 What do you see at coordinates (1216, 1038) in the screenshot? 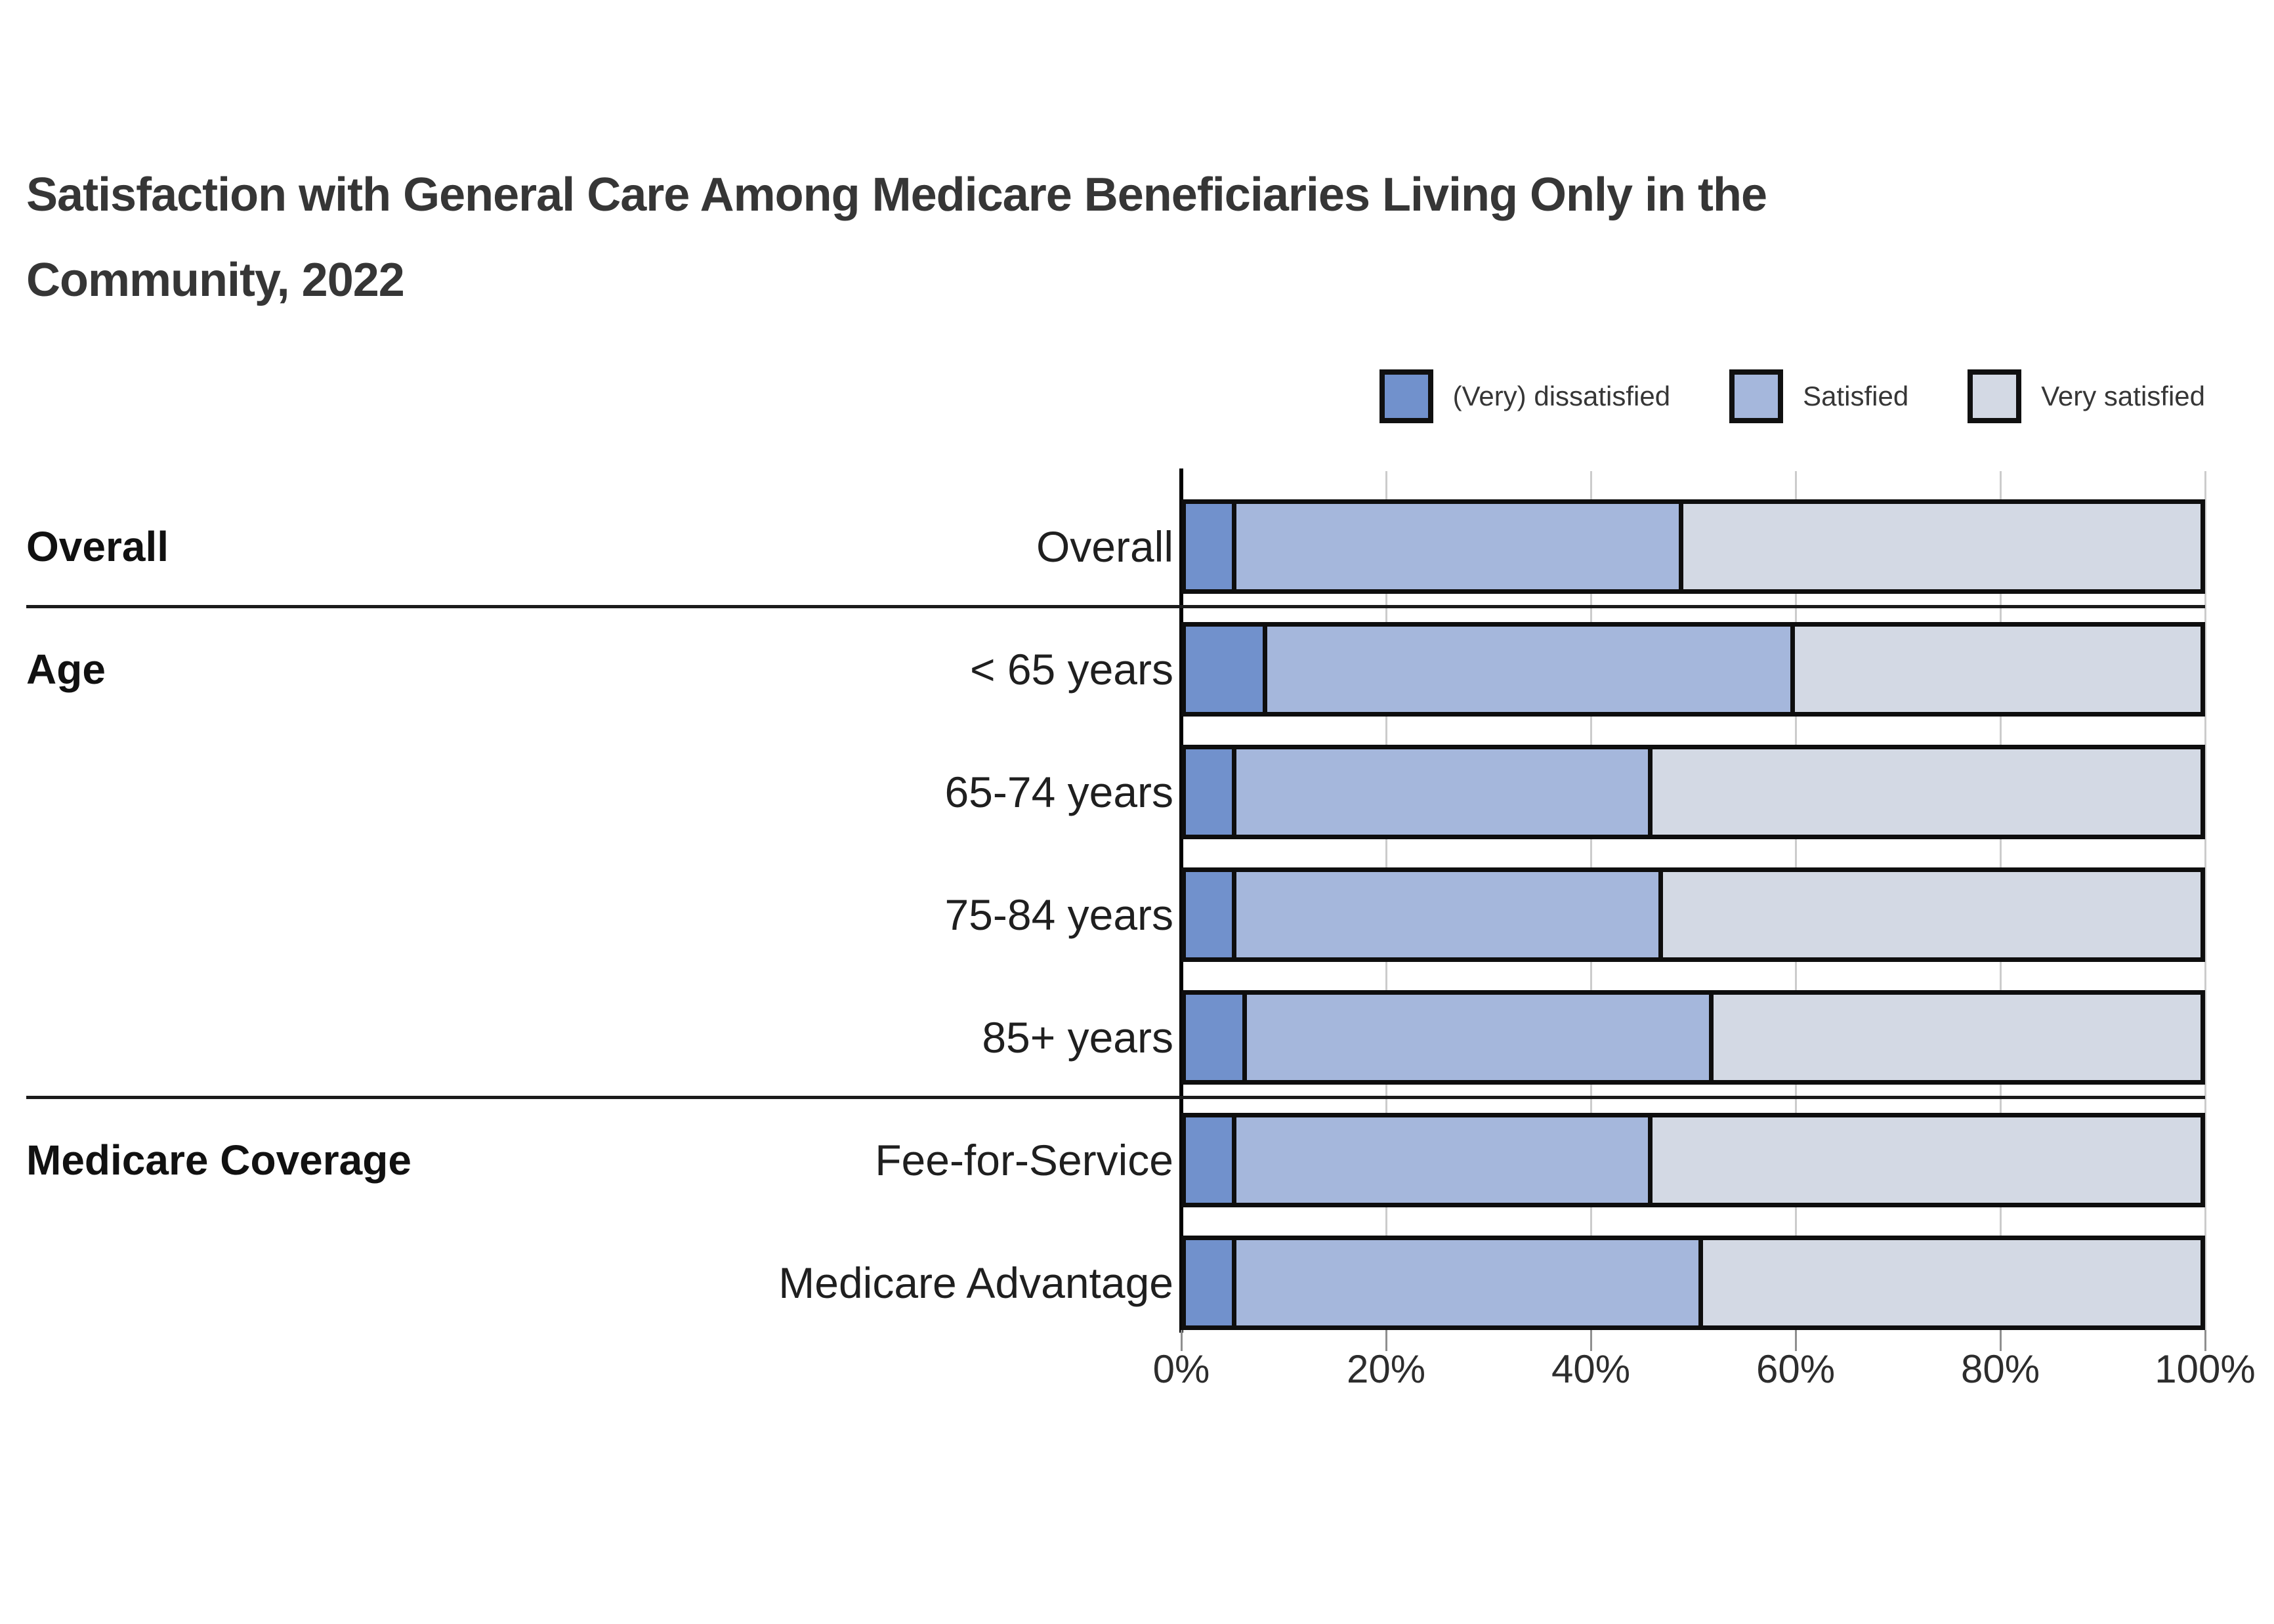
I see `segment-very-dissatisfied-85-years` at bounding box center [1216, 1038].